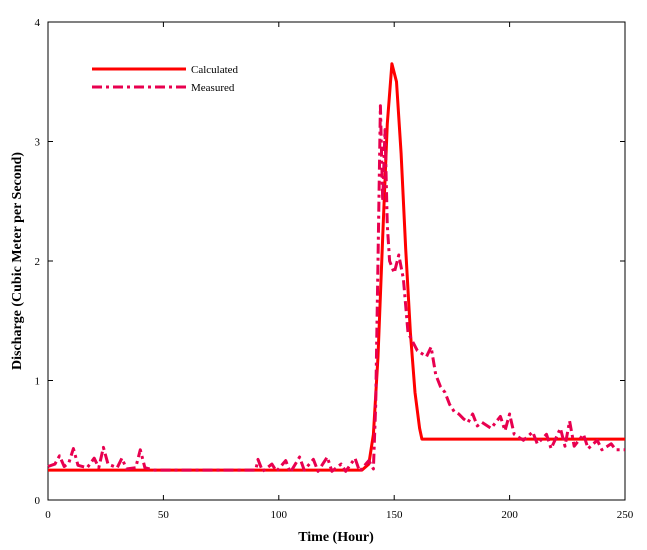 The height and width of the screenshot is (550, 647). What do you see at coordinates (625, 515) in the screenshot?
I see `x-tick-label: 250` at bounding box center [625, 515].